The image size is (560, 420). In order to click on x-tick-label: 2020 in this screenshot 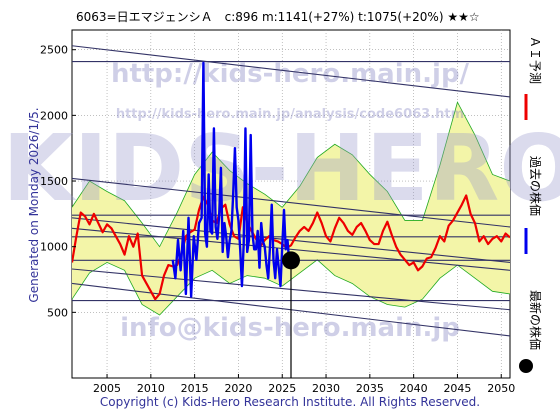, I will do `click(238, 388)`.